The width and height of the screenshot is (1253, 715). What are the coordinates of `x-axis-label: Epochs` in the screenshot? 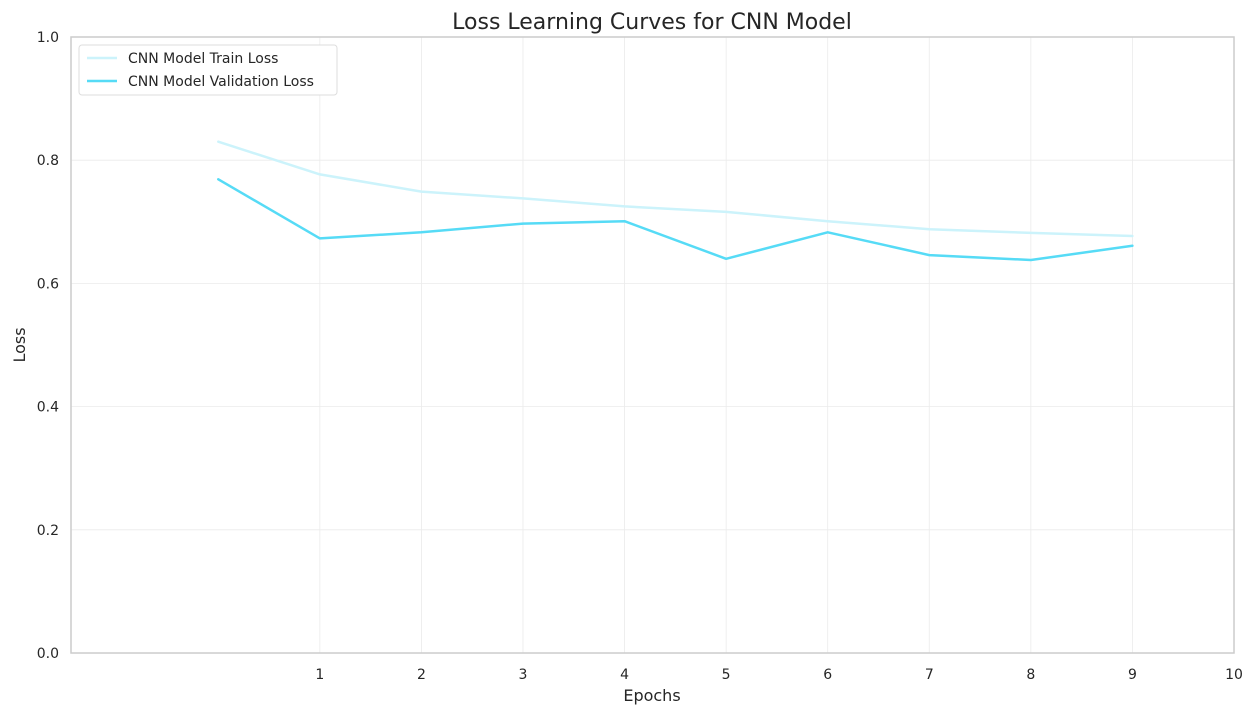 It's located at (651, 695).